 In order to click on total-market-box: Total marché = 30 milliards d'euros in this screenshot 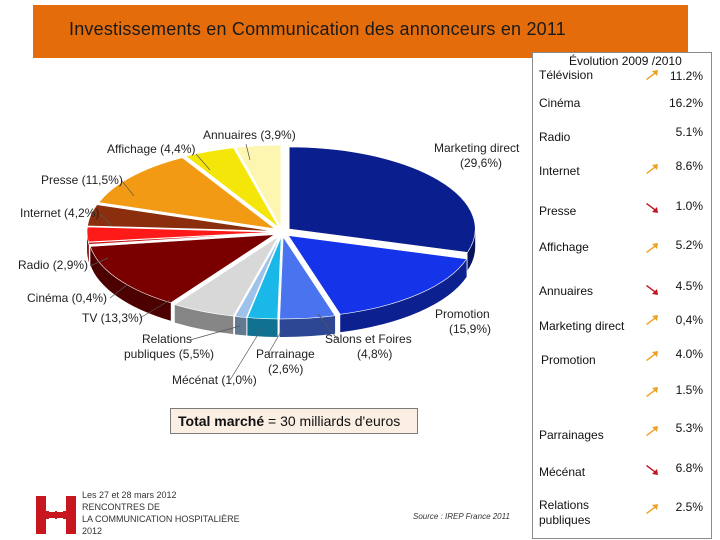, I will do `click(294, 421)`.